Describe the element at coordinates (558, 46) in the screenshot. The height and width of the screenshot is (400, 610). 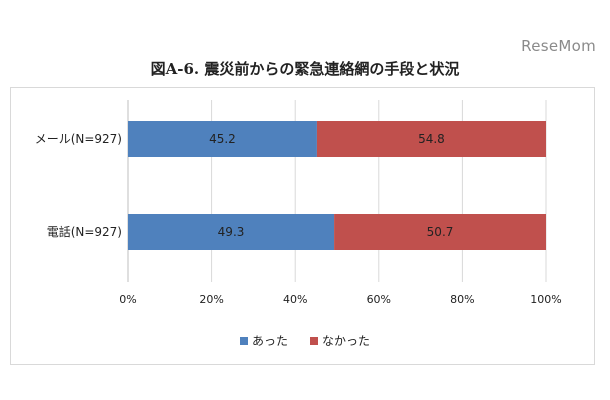
I see `resemom-watermark: ReseMom` at that location.